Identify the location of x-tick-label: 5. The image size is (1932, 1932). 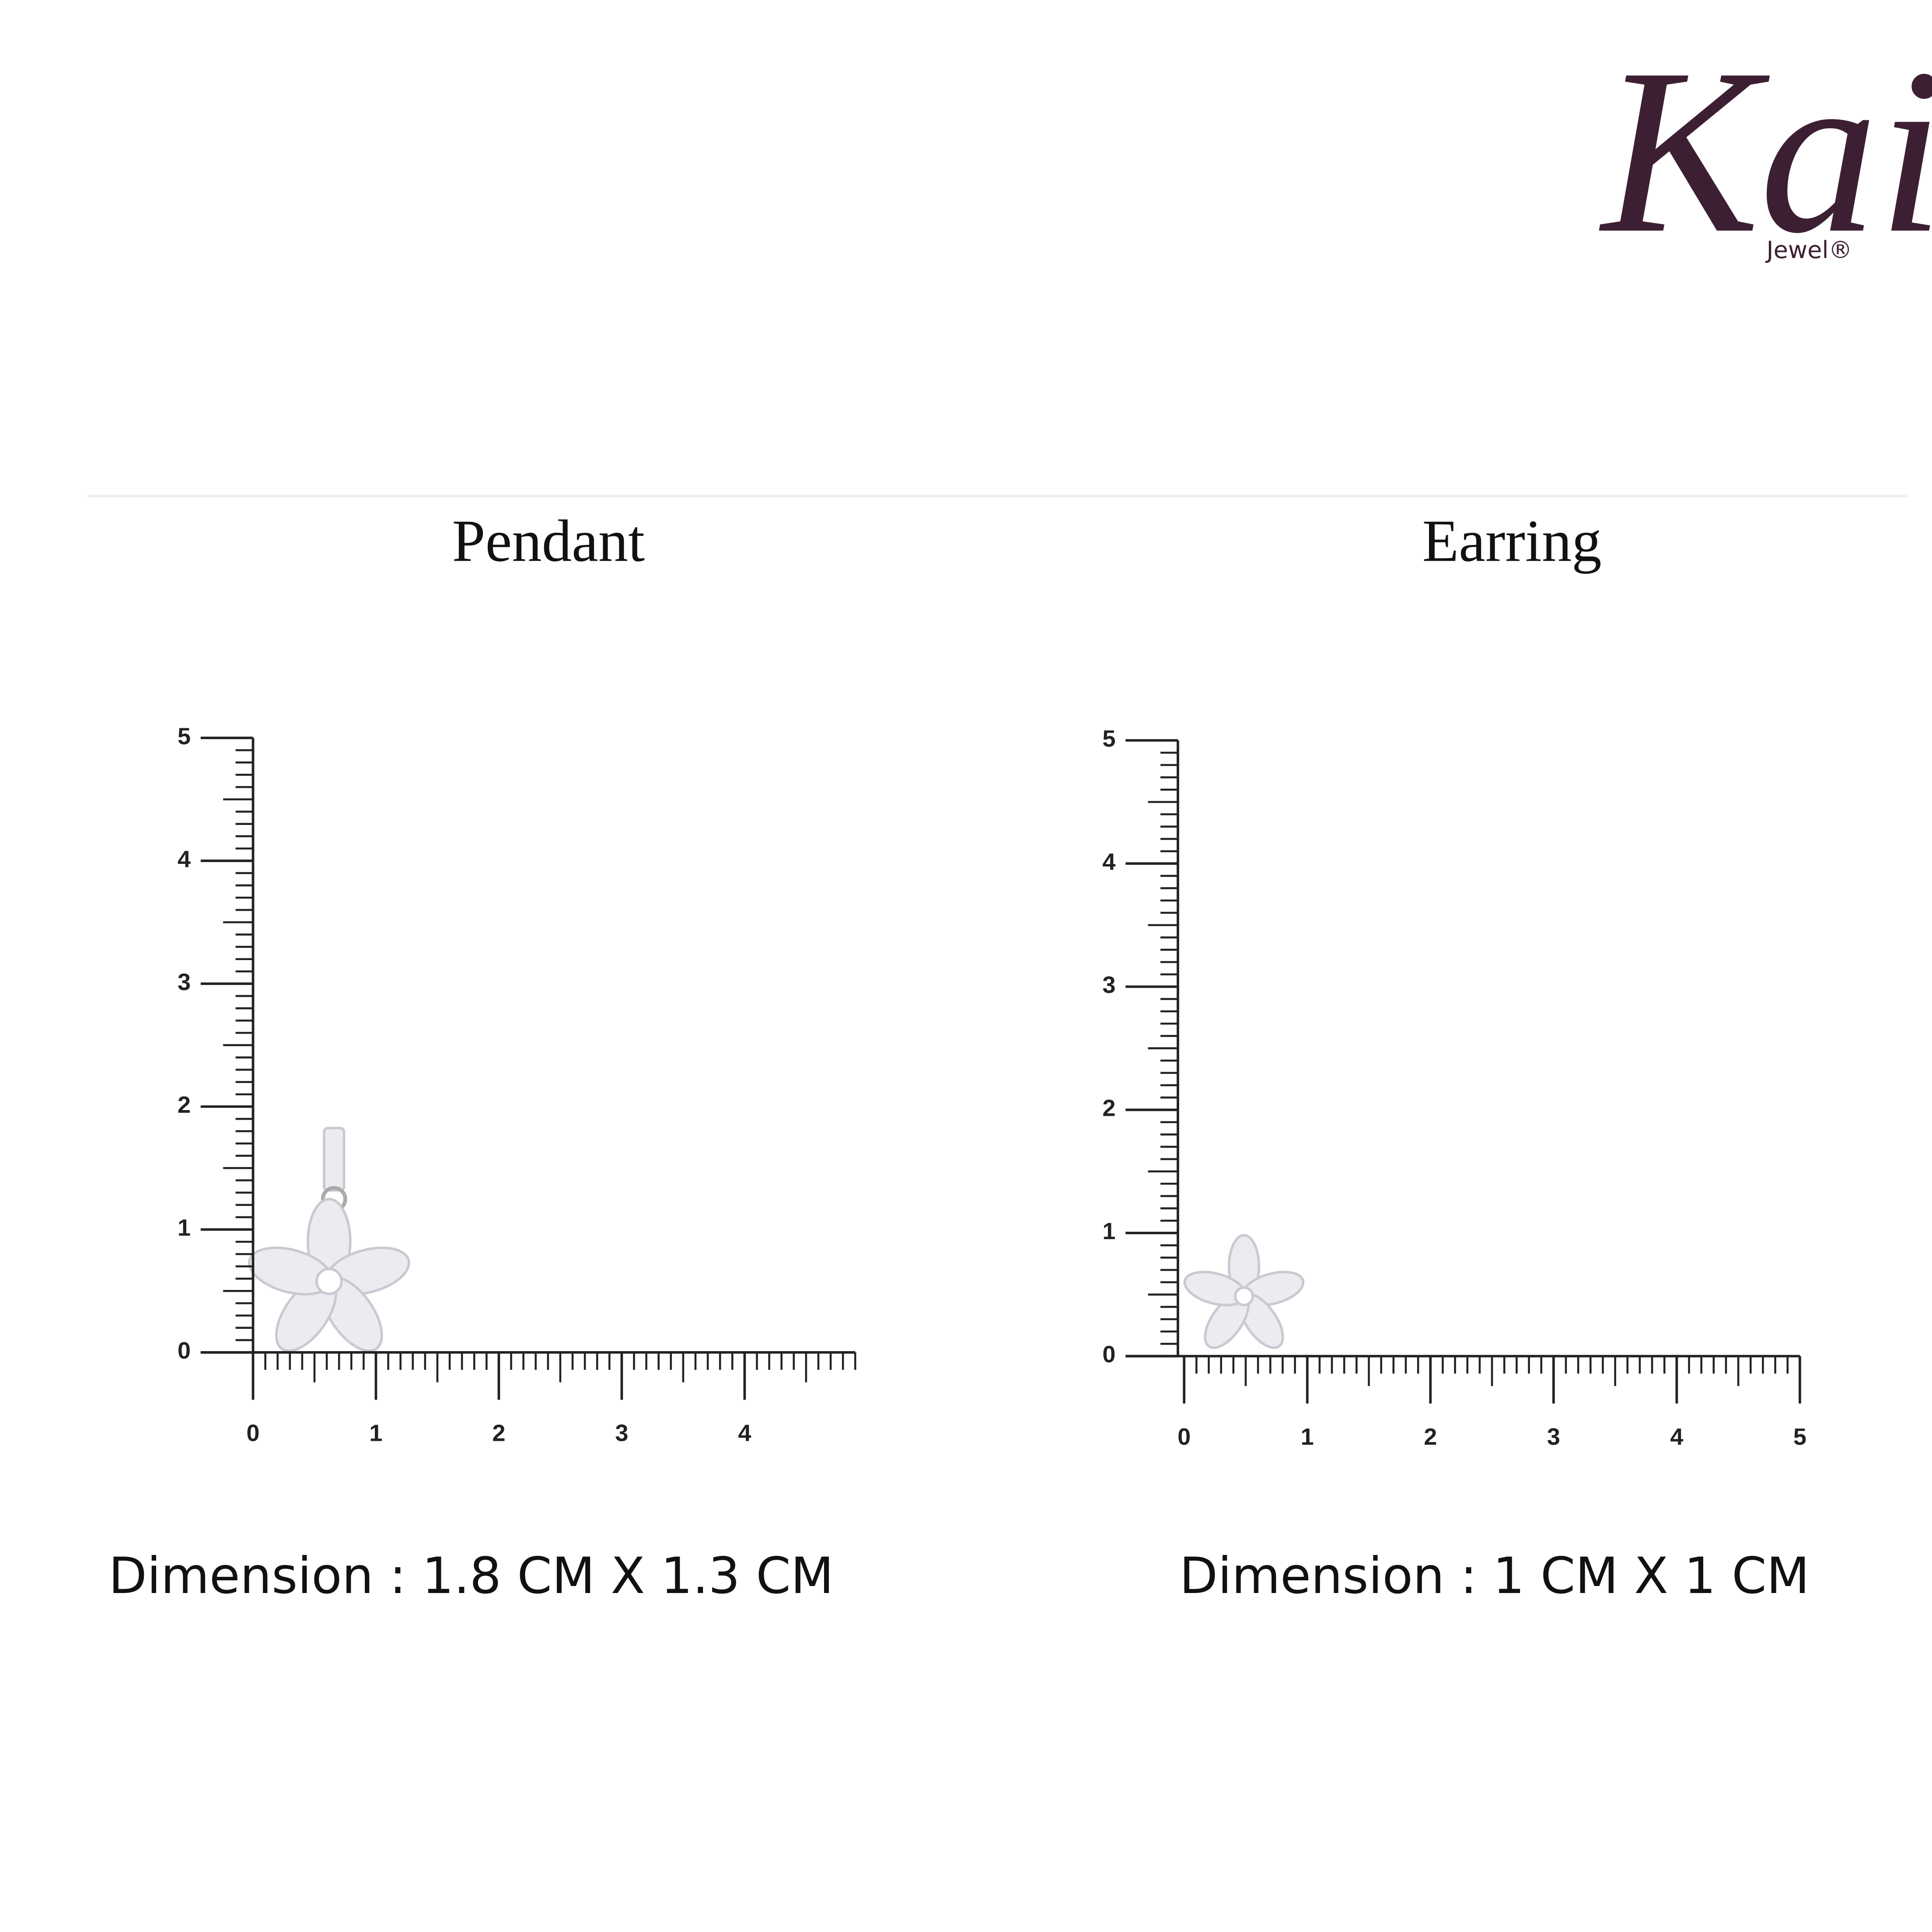
(1799, 1437).